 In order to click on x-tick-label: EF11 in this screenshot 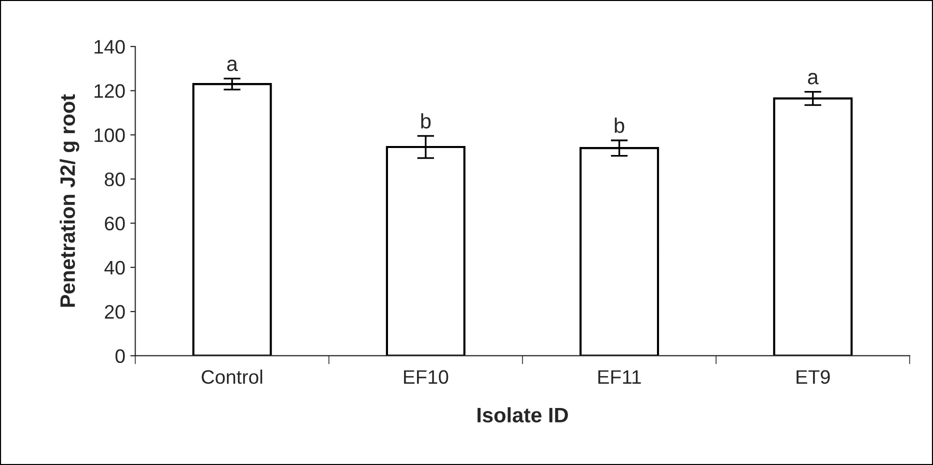, I will do `click(619, 377)`.